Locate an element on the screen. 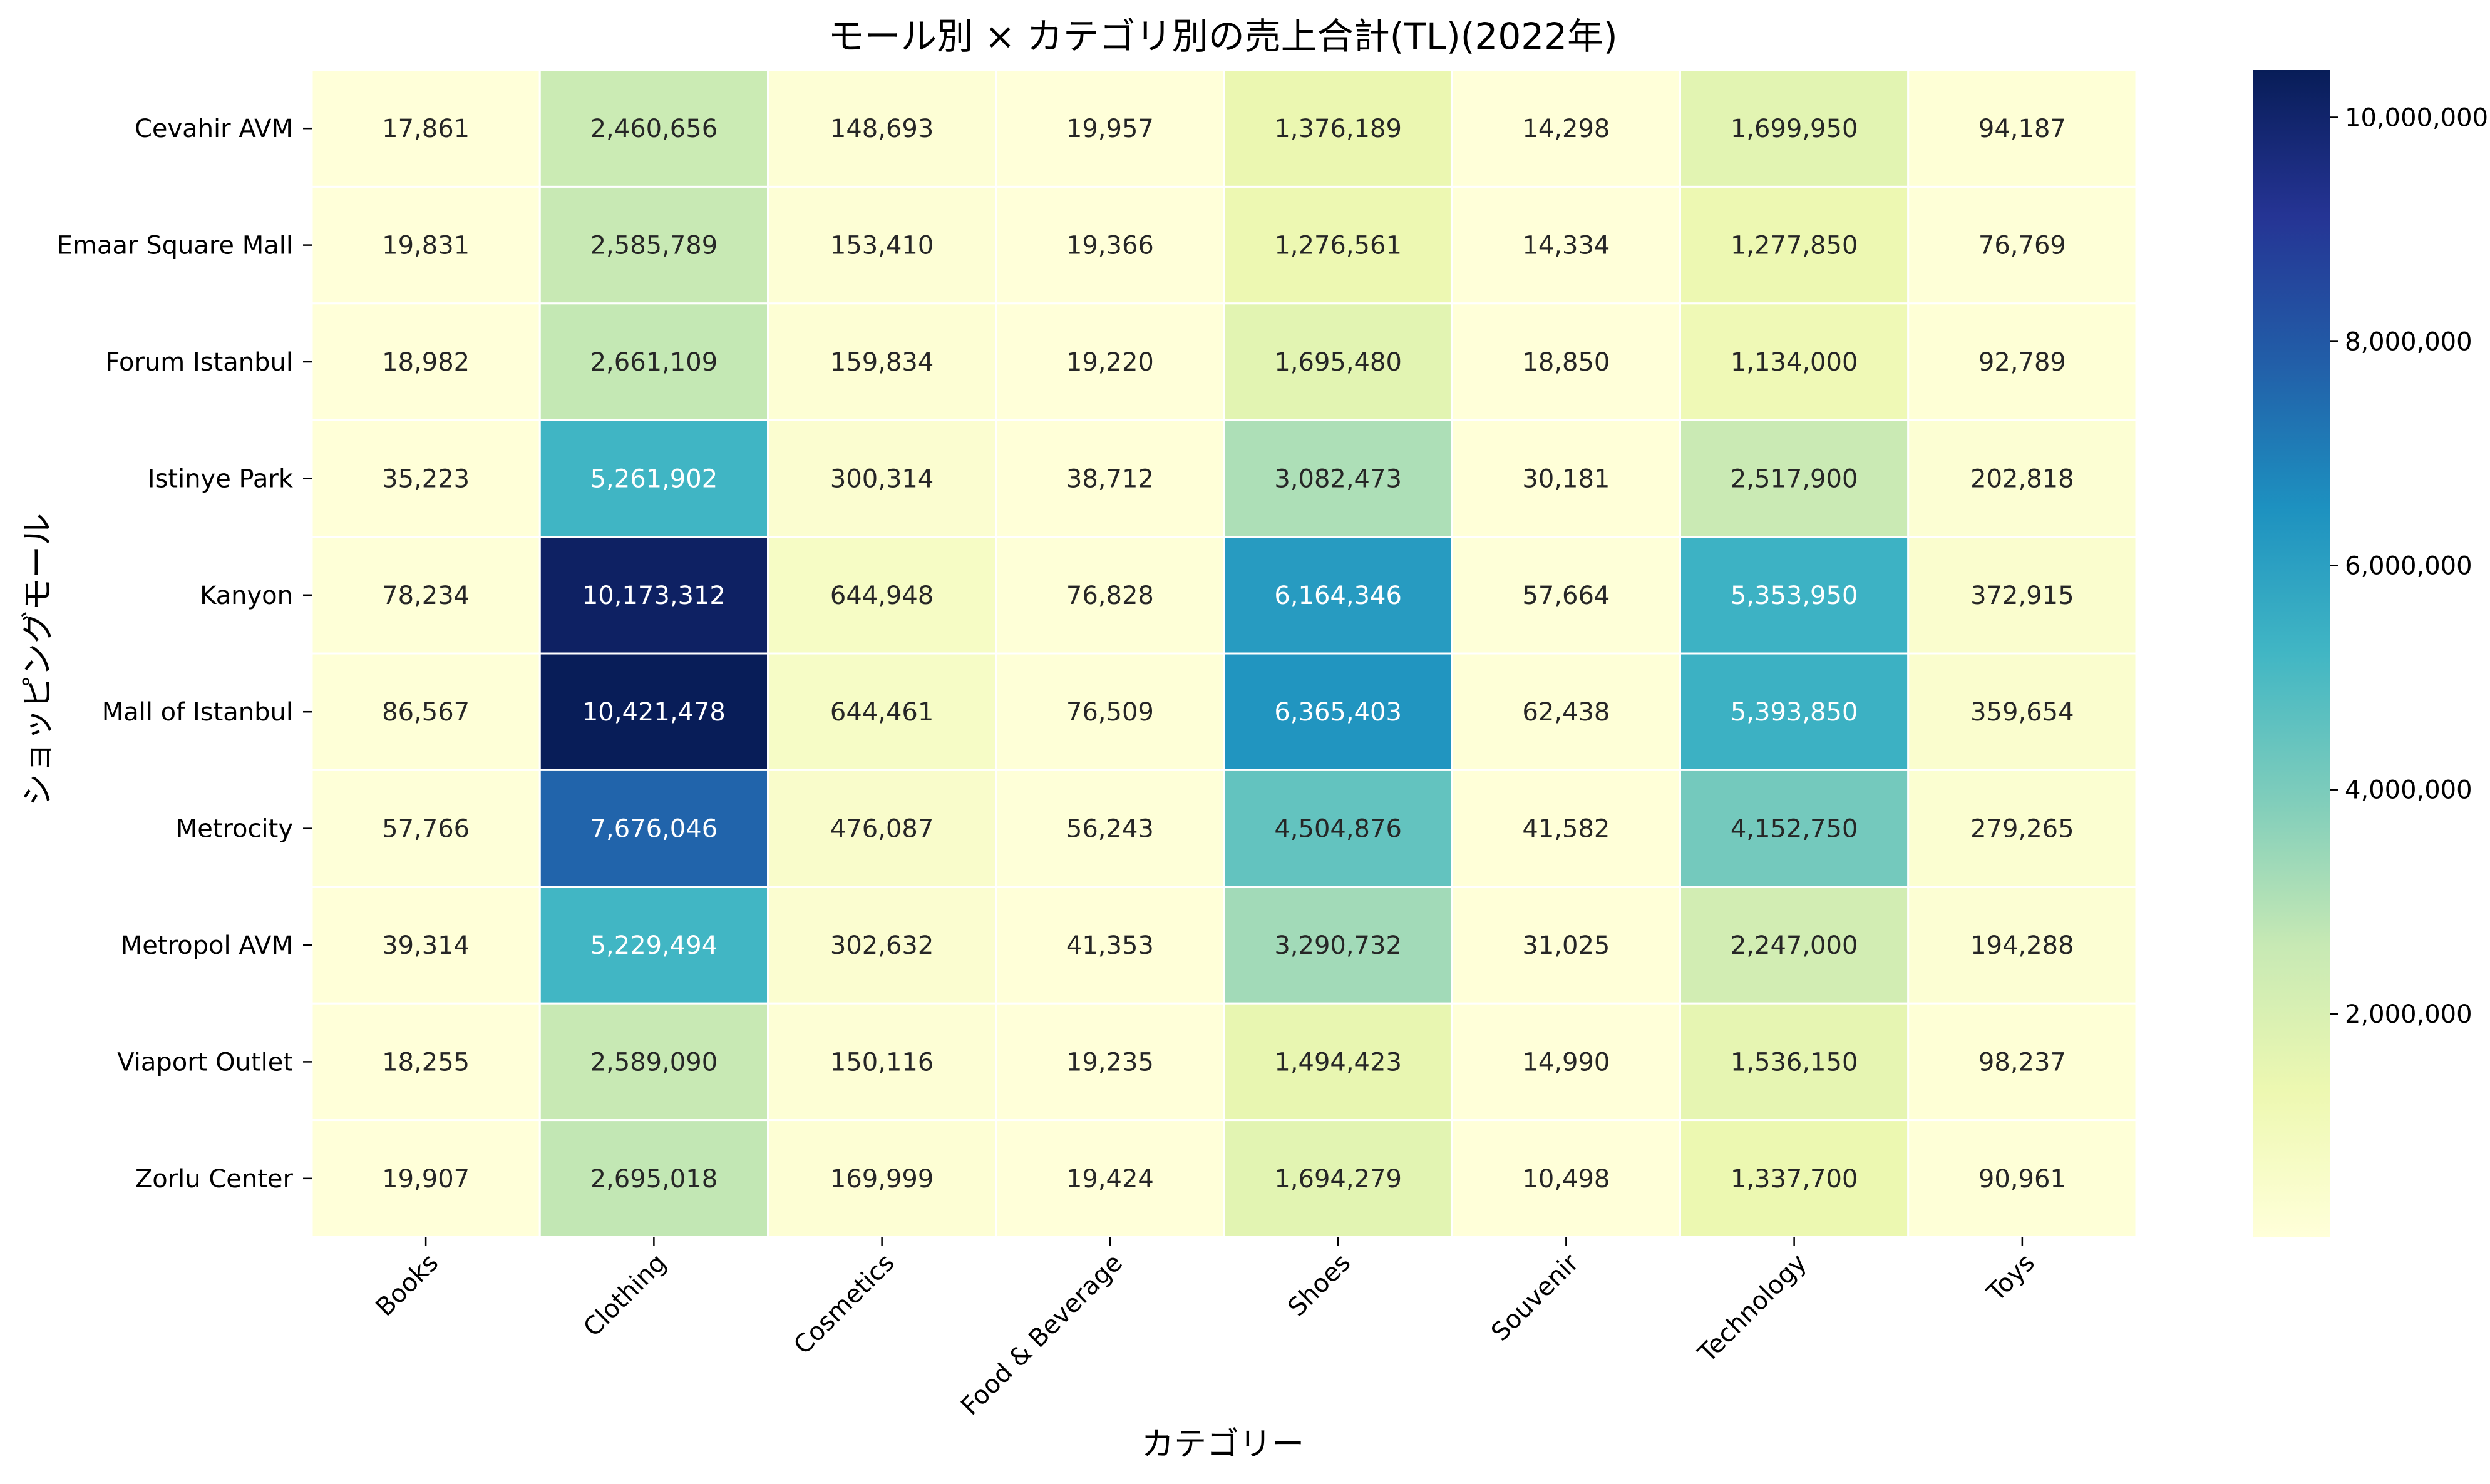 The height and width of the screenshot is (1484, 2490). cell-value-label: 159,834 is located at coordinates (882, 362).